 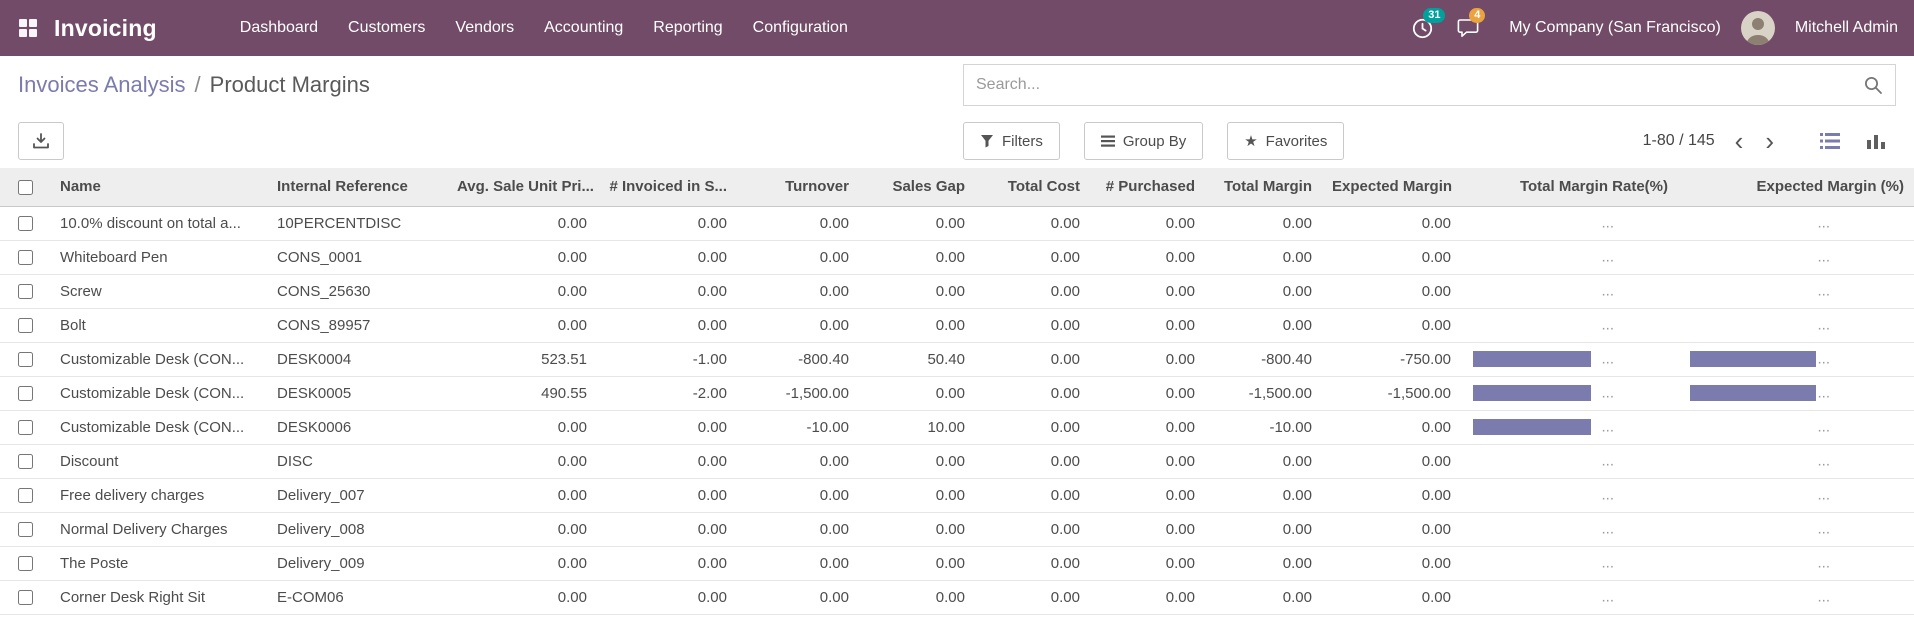 I want to click on search-icon, so click(x=1869, y=85).